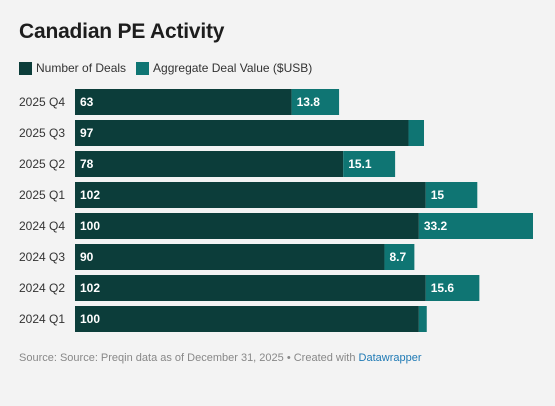  What do you see at coordinates (42, 164) in the screenshot?
I see `category-label-2025-q2: 2025 Q2` at bounding box center [42, 164].